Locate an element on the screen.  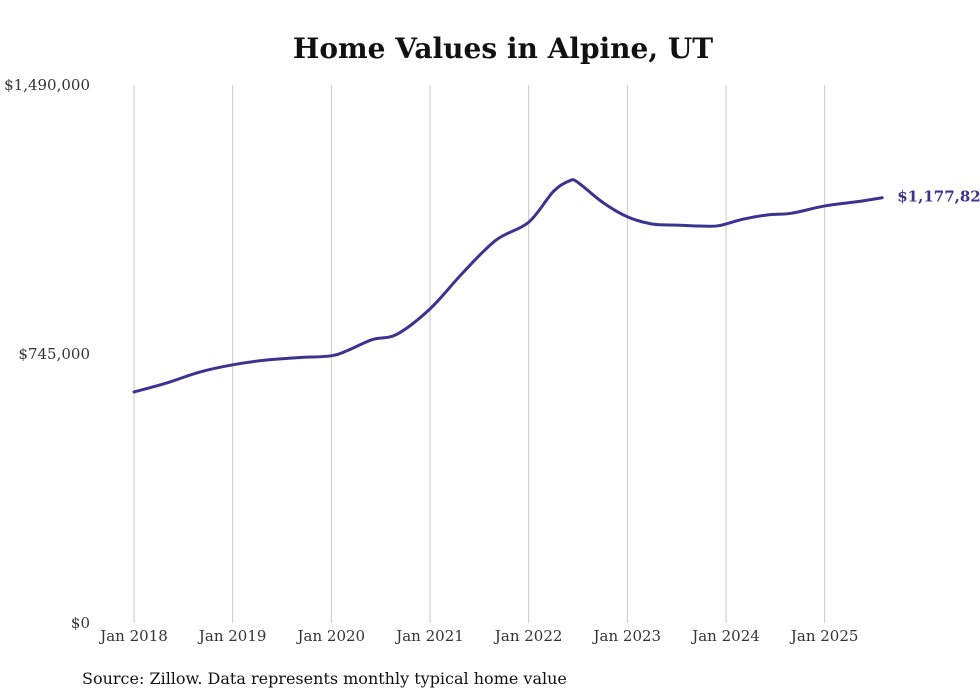
x-tick-label: Jan 2025 is located at coordinates (824, 636).